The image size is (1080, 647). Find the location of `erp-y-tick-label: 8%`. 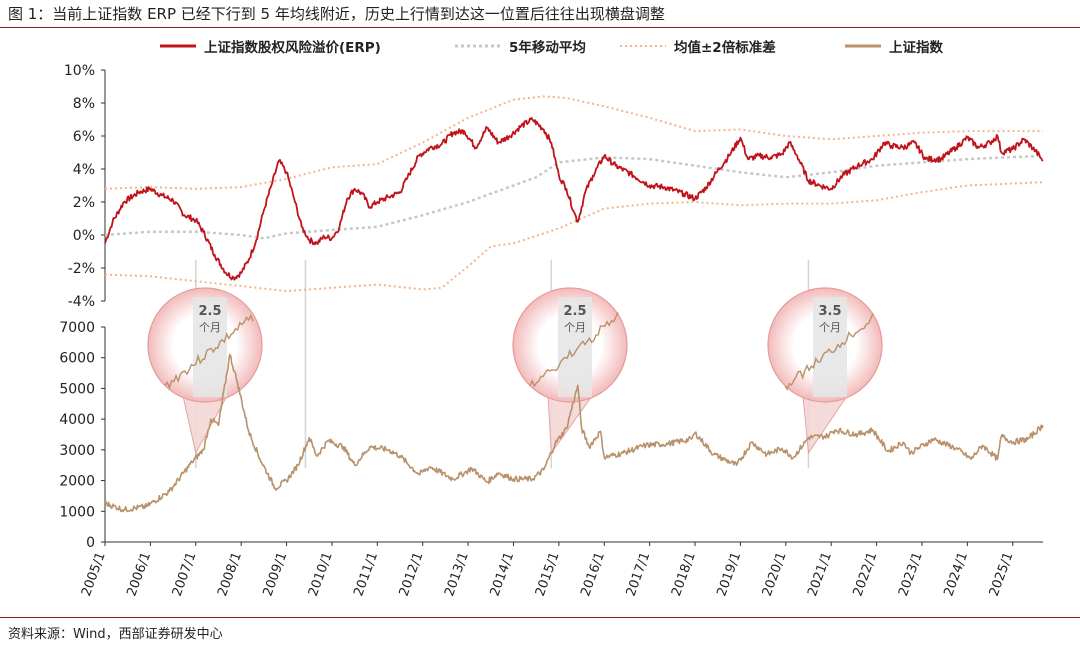

erp-y-tick-label: 8% is located at coordinates (84, 104).